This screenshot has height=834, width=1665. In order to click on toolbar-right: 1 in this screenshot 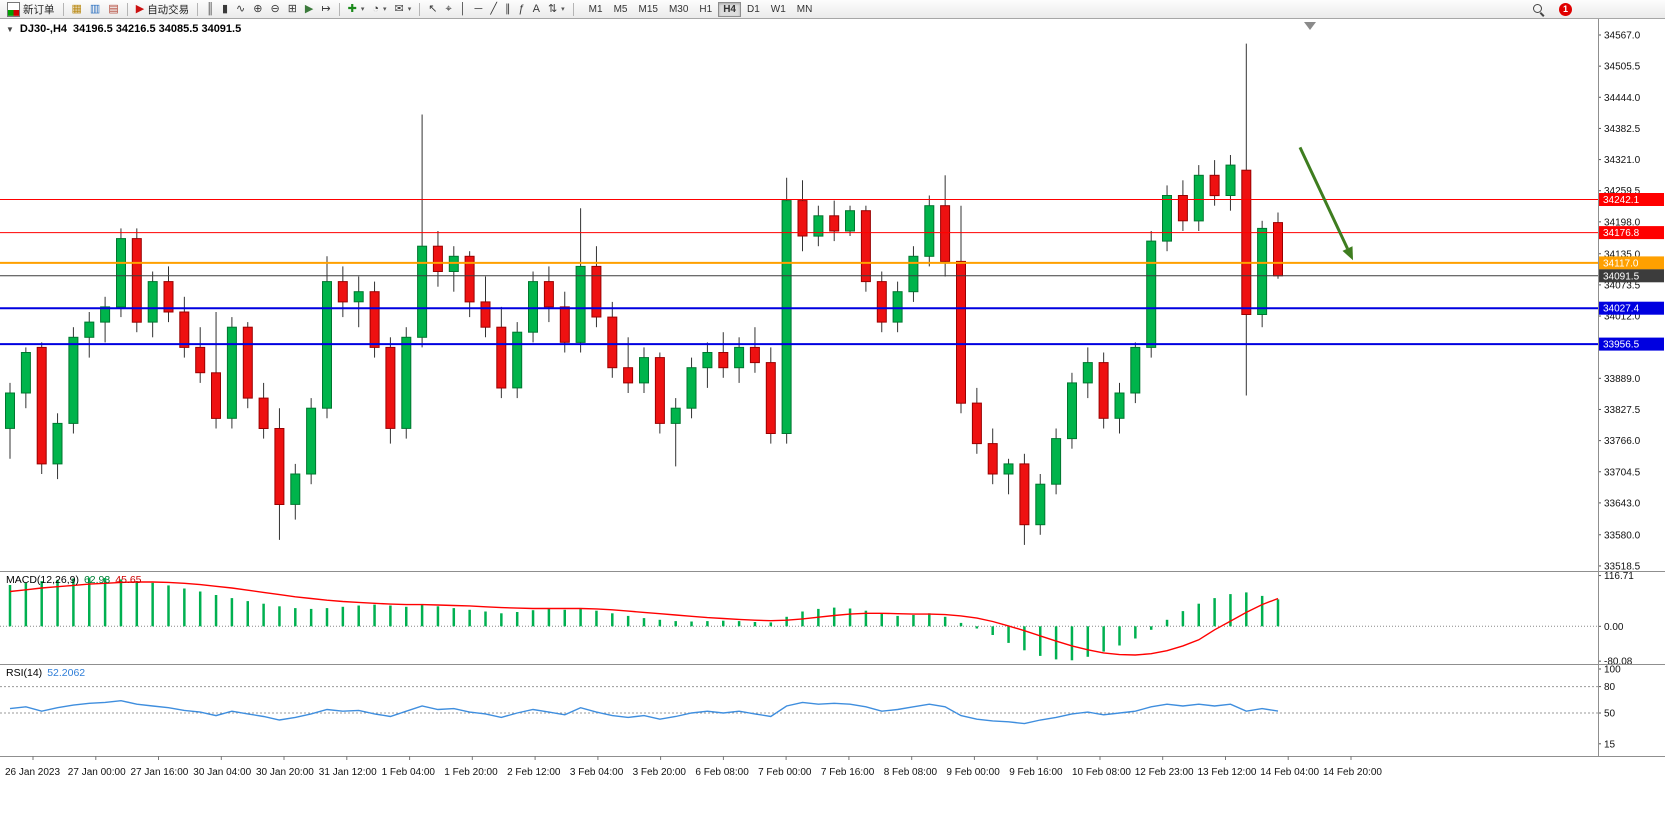, I will do `click(1550, 9)`.